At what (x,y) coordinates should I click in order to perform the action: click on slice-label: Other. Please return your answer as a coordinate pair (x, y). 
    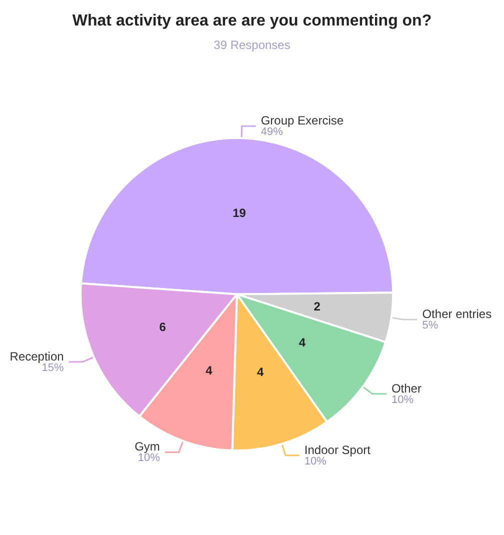
    Looking at the image, I should click on (406, 388).